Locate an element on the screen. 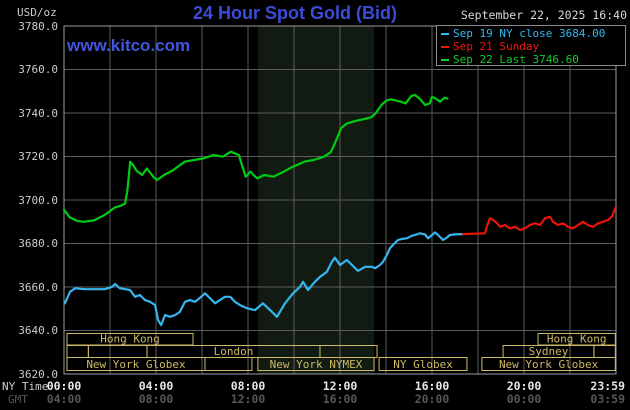  x-axis-tick-gmt: 20:00 is located at coordinates (432, 399).